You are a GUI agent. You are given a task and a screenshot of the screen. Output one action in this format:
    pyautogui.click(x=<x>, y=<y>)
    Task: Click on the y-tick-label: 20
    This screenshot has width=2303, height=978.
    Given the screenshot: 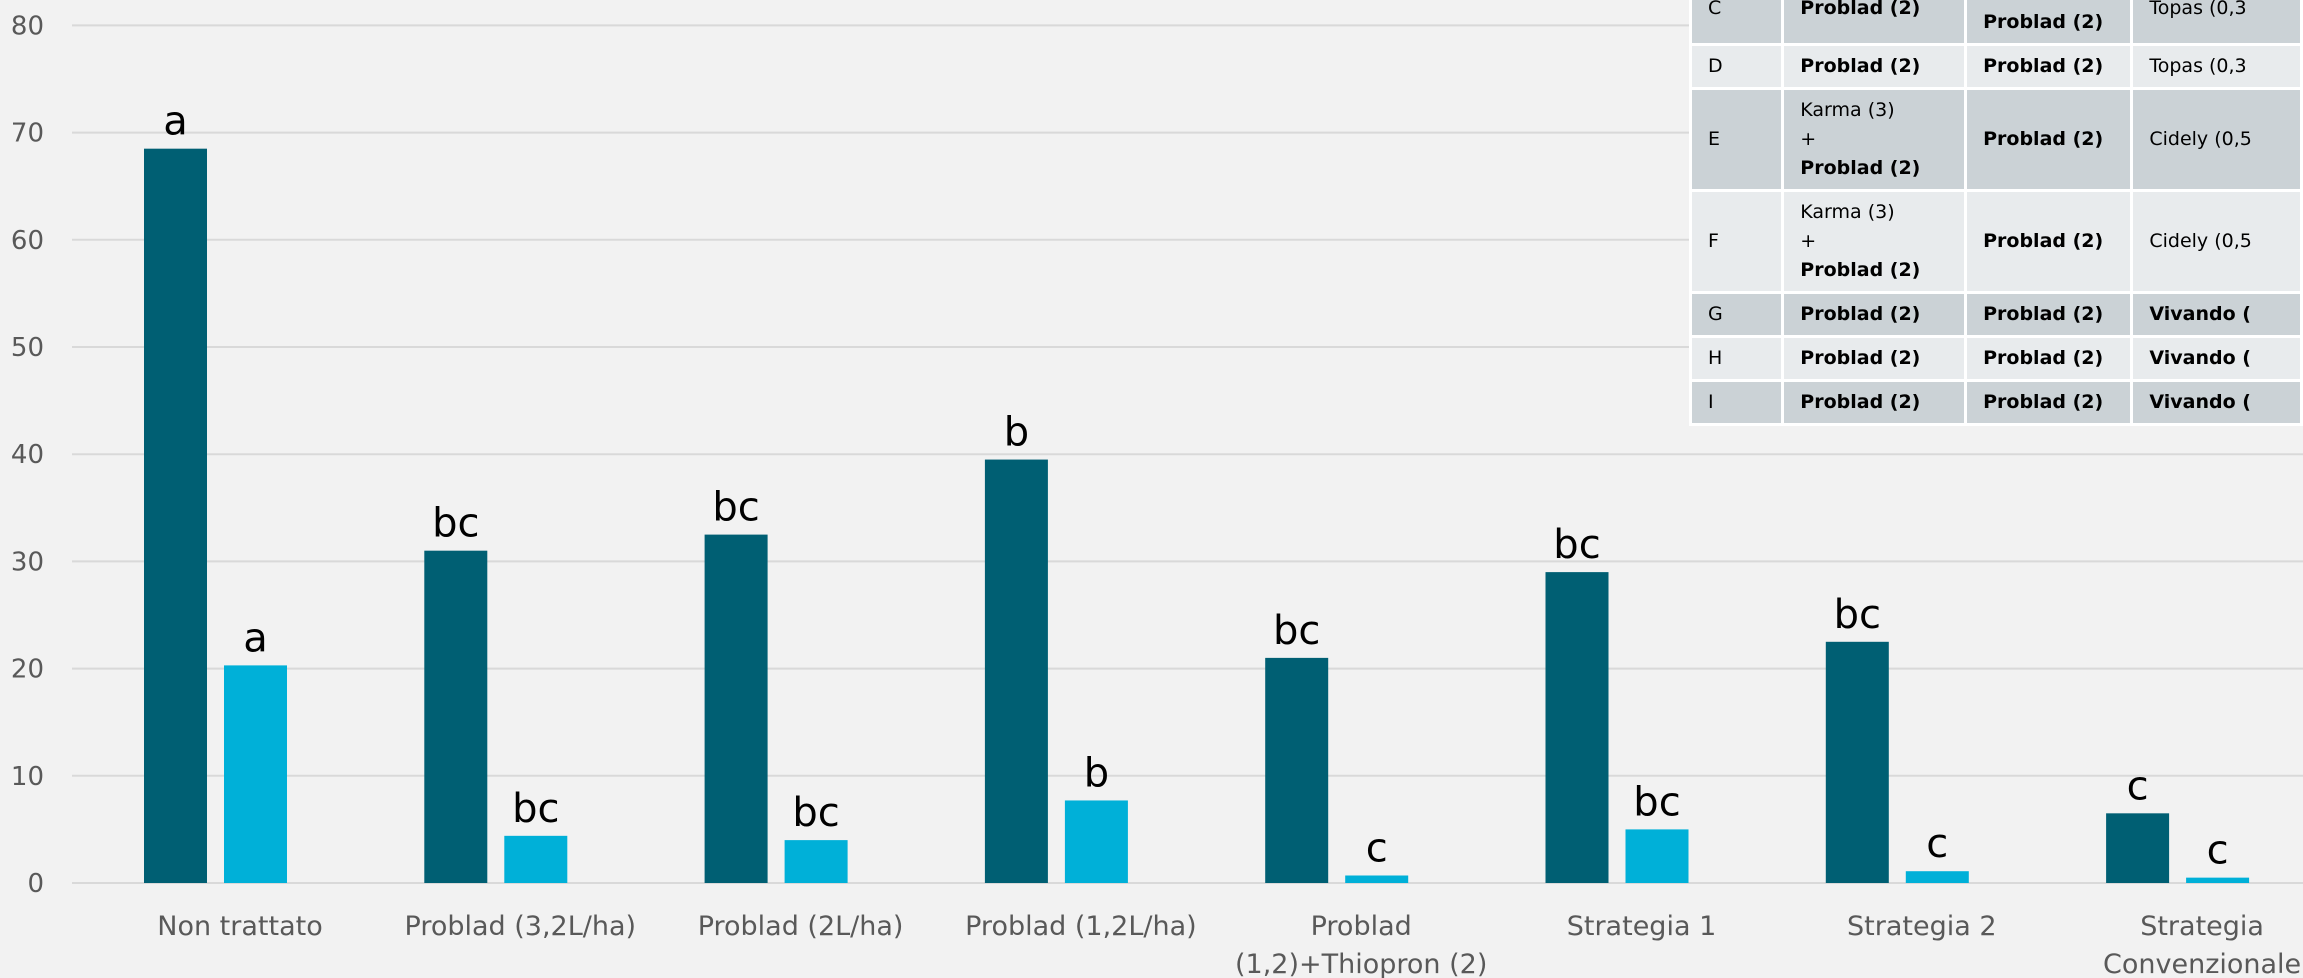 What is the action you would take?
    pyautogui.click(x=27, y=670)
    